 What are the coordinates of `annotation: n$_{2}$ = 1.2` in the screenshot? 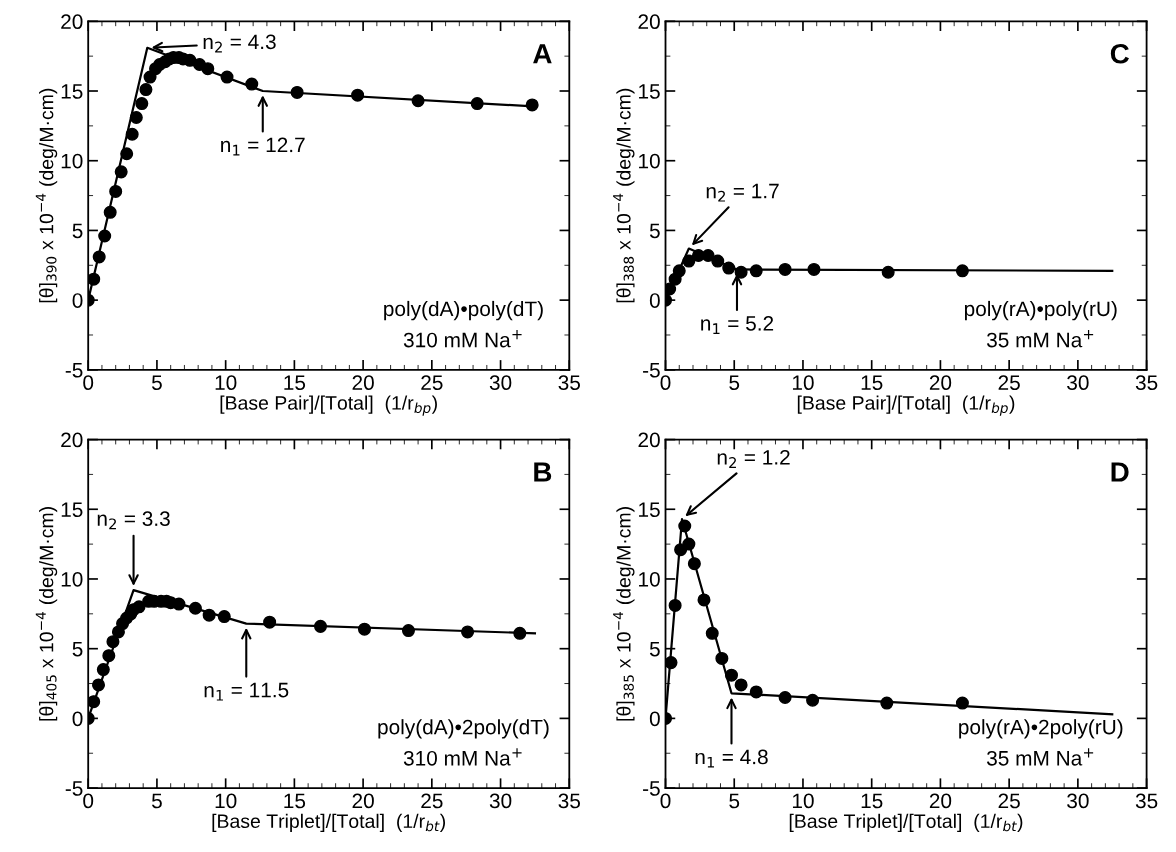 It's located at (753, 458).